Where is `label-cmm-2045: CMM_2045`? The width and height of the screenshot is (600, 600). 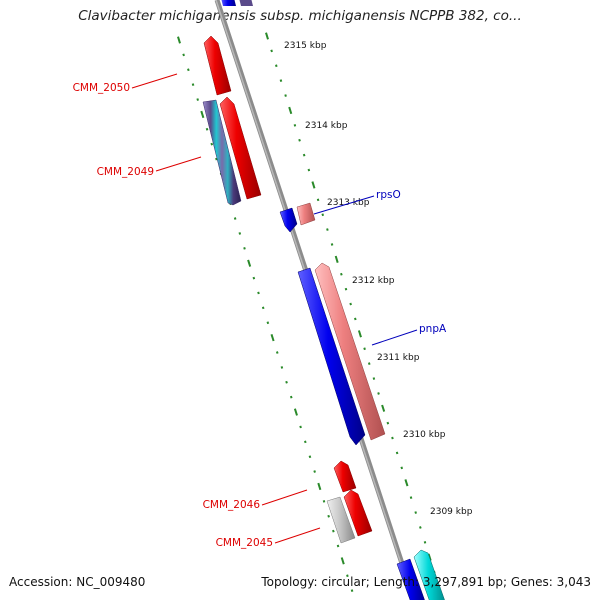
label-cmm-2045: CMM_2045 is located at coordinates (244, 543).